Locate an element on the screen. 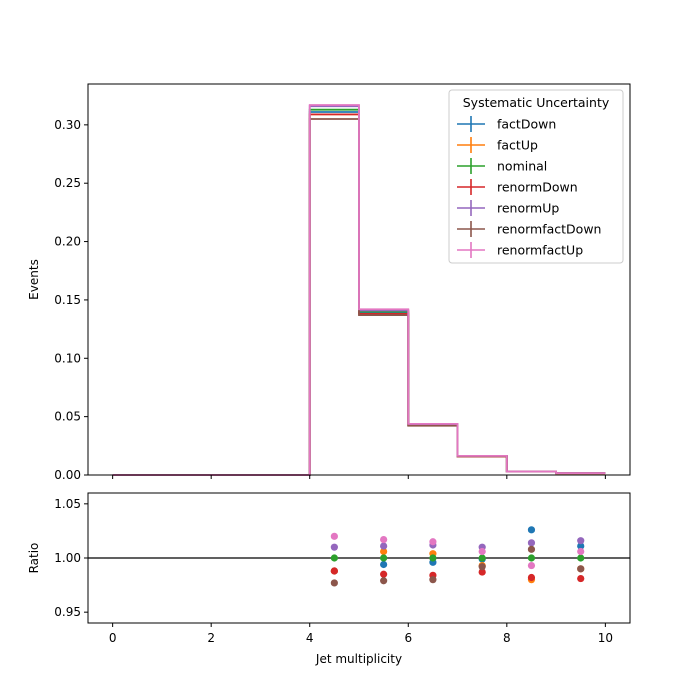  y-tick-label: 0.10 is located at coordinates (67, 358).